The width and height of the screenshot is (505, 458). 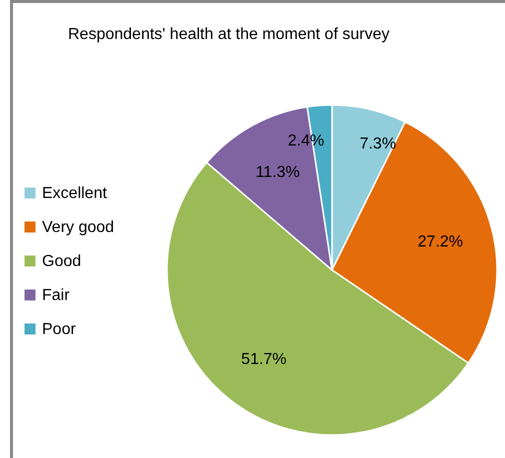 I want to click on data-label: 51.7%, so click(x=264, y=359).